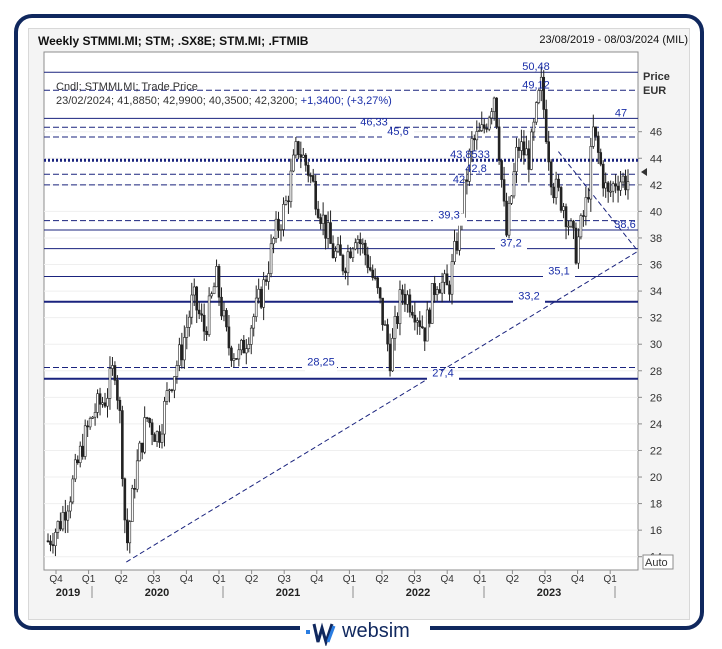 This screenshot has width=722, height=649. What do you see at coordinates (350, 579) in the screenshot?
I see `x-tick-label: Q1` at bounding box center [350, 579].